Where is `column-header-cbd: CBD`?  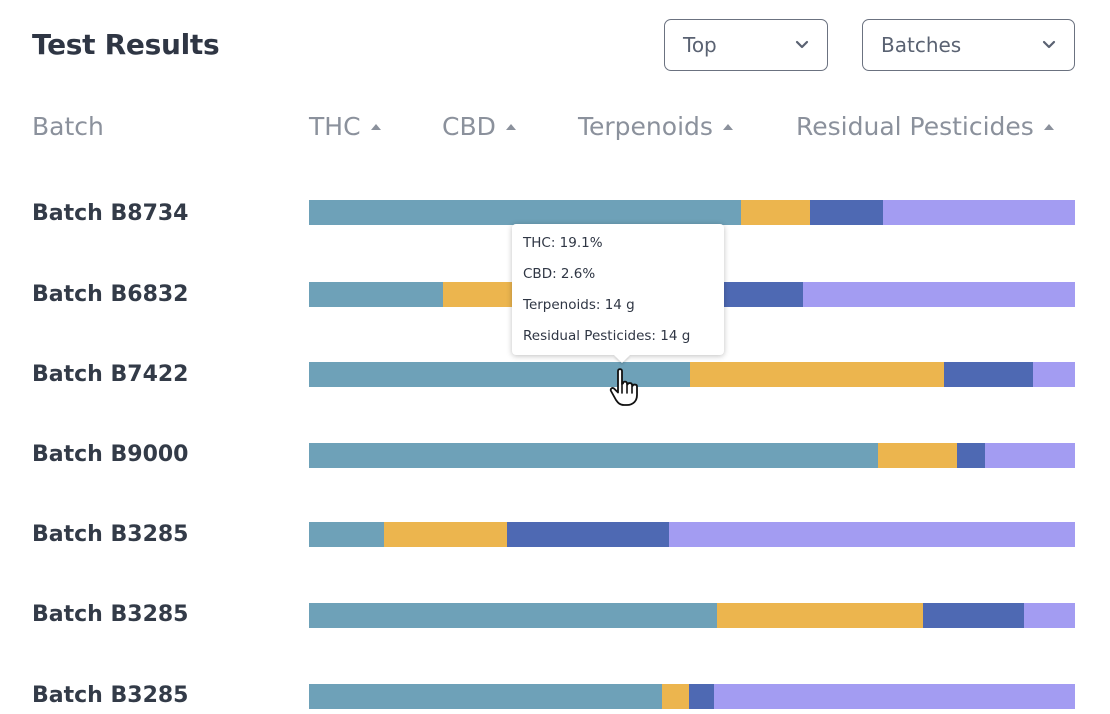 column-header-cbd: CBD is located at coordinates (479, 126).